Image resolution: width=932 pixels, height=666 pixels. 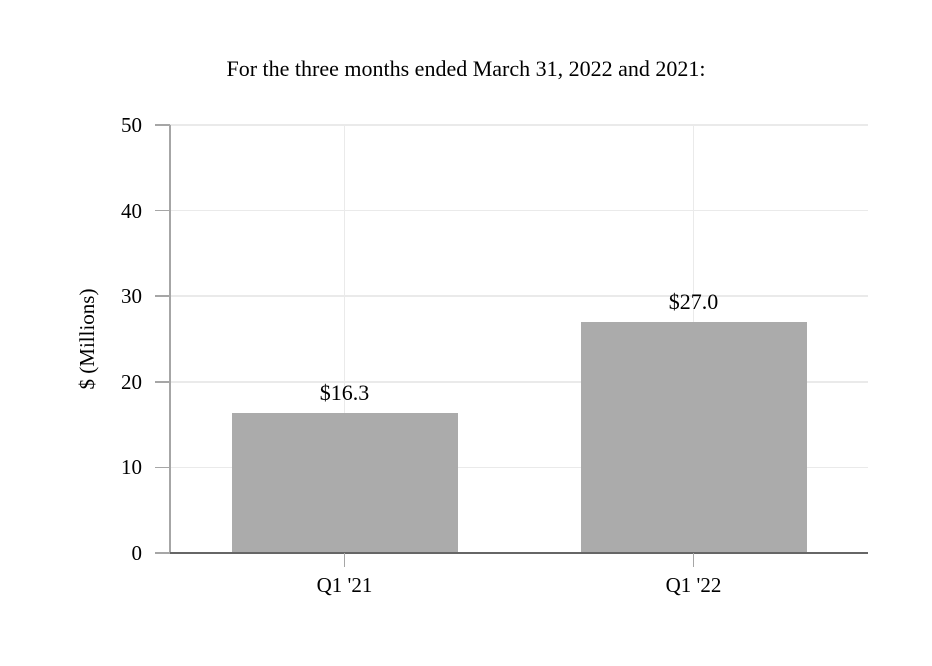 What do you see at coordinates (131, 210) in the screenshot?
I see `y-tick-label: 40` at bounding box center [131, 210].